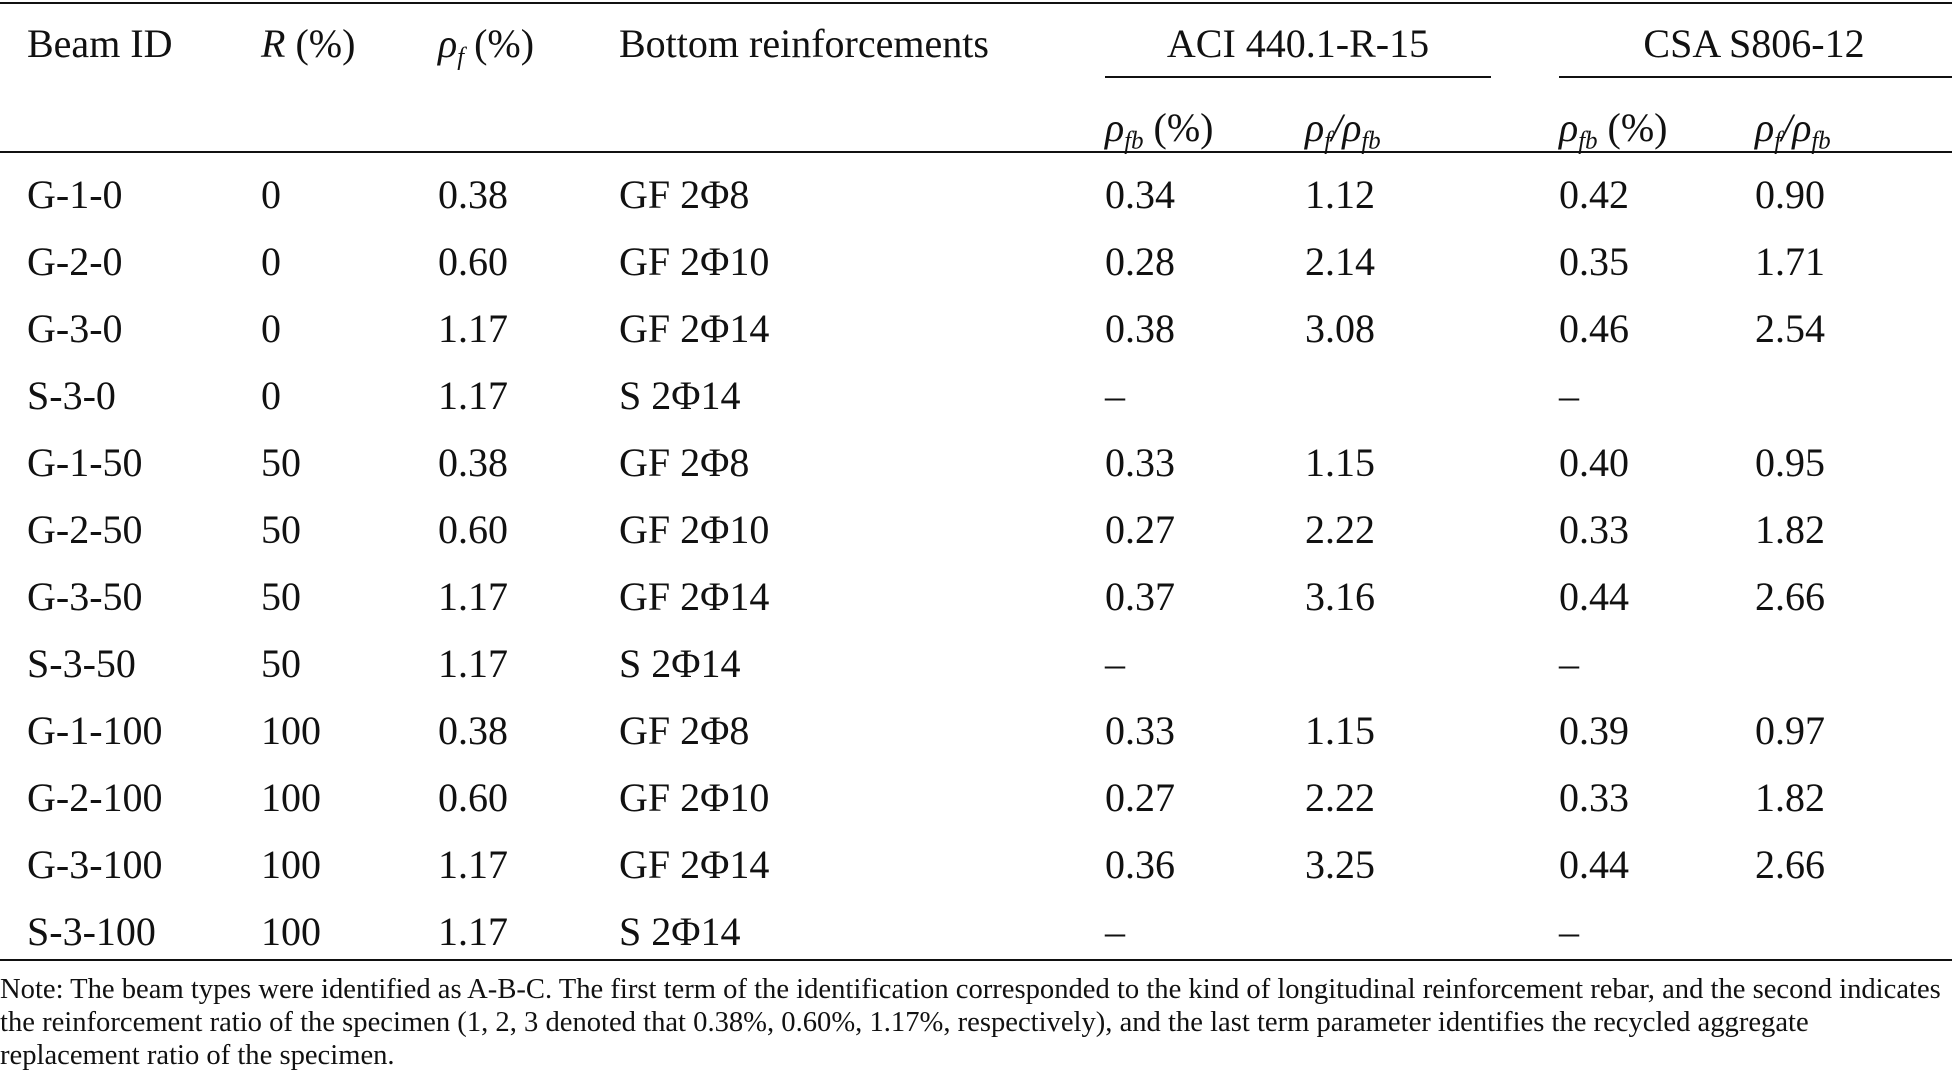 The image size is (1952, 1075). Describe the element at coordinates (91, 931) in the screenshot. I see `table-cell: S-3-100` at that location.